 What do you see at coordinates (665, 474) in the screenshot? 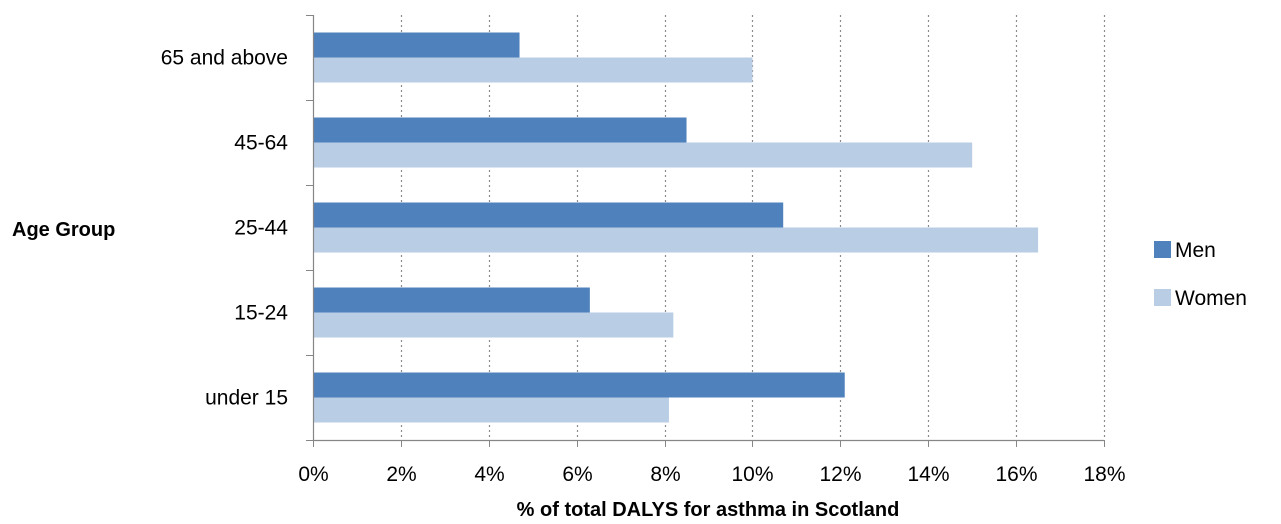
I see `x-tick-label: 8%` at bounding box center [665, 474].